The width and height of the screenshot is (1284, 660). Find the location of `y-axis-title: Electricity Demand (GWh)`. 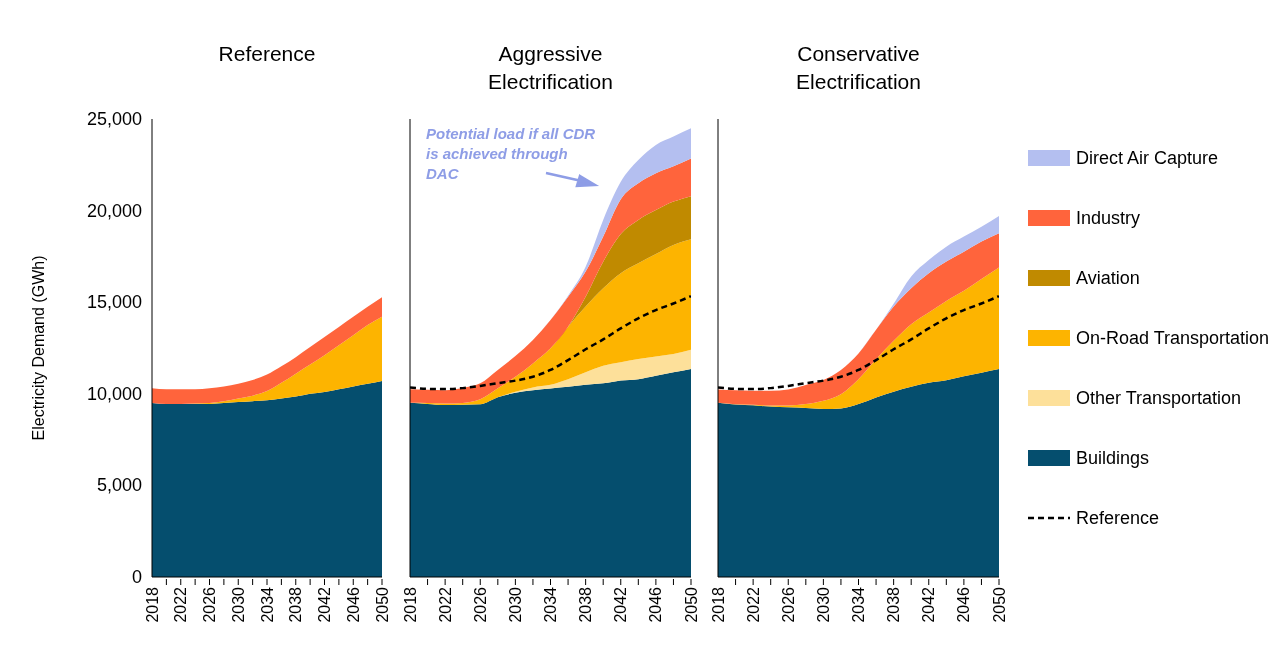

y-axis-title: Electricity Demand (GWh) is located at coordinates (38, 348).